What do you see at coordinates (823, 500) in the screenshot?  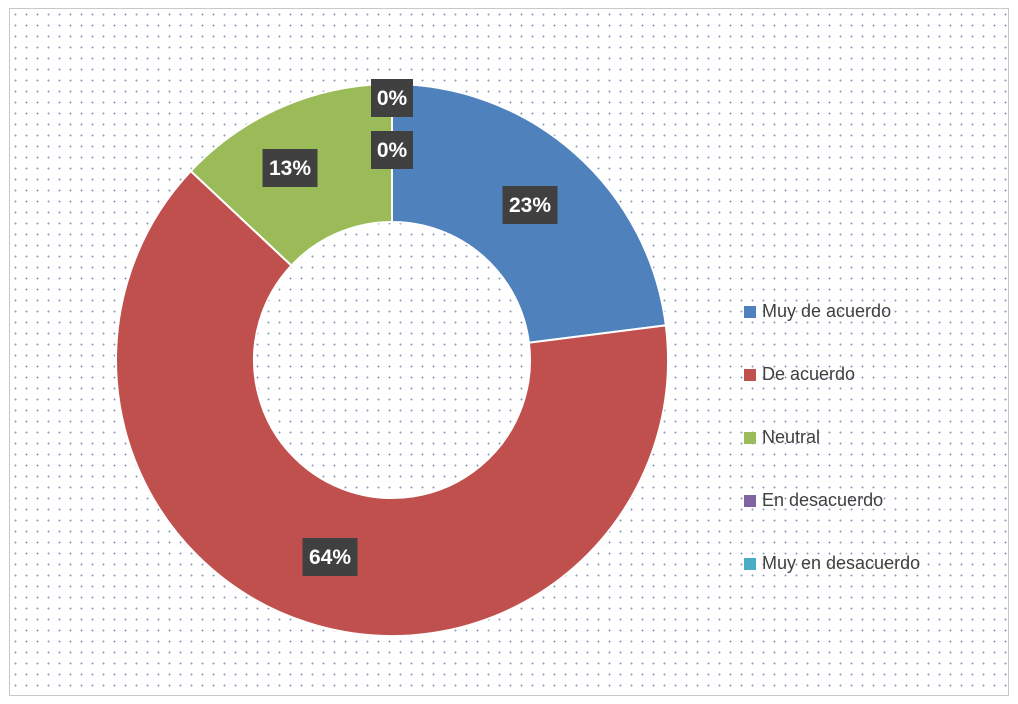 I see `legend-label: En desacuerdo` at bounding box center [823, 500].